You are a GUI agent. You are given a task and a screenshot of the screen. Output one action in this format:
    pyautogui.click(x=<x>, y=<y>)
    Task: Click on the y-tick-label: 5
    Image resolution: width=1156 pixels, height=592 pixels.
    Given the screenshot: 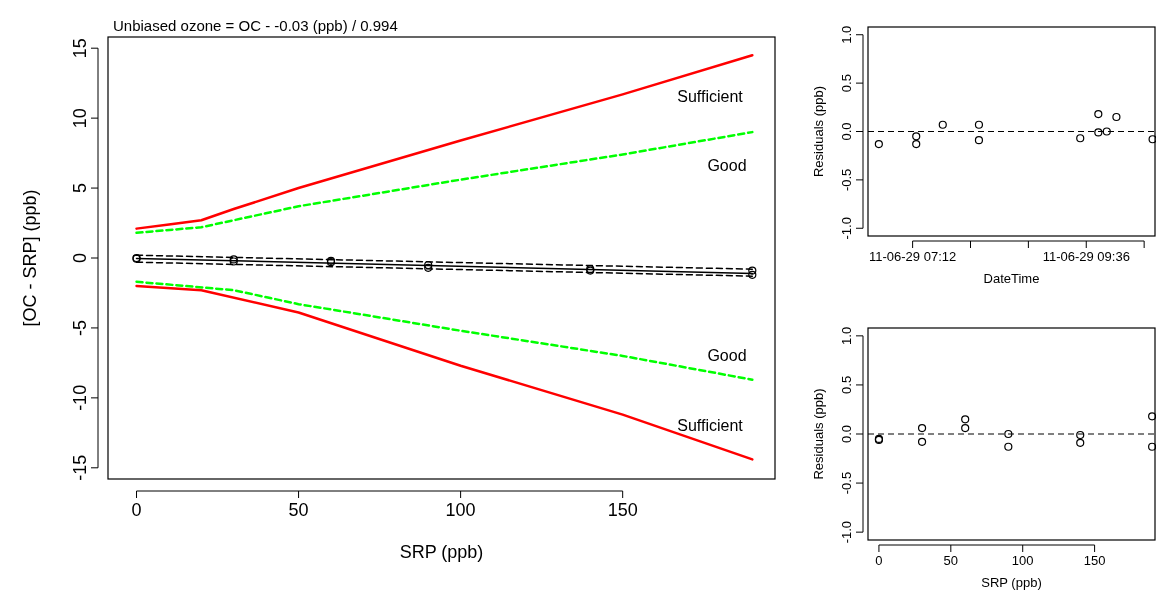 What is the action you would take?
    pyautogui.click(x=80, y=188)
    